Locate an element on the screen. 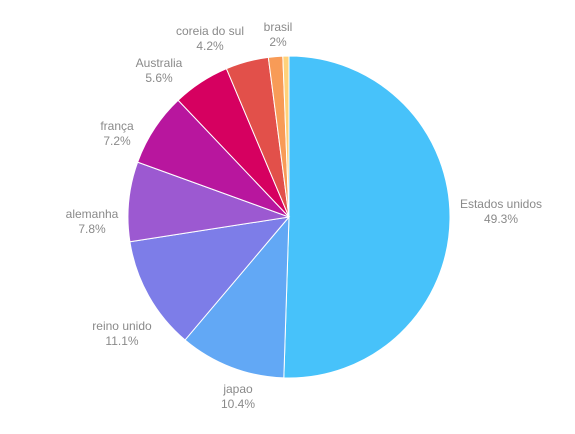 Image resolution: width=575 pixels, height=434 pixels. slice-label-estados-unidos: Estados unidos is located at coordinates (501, 204).